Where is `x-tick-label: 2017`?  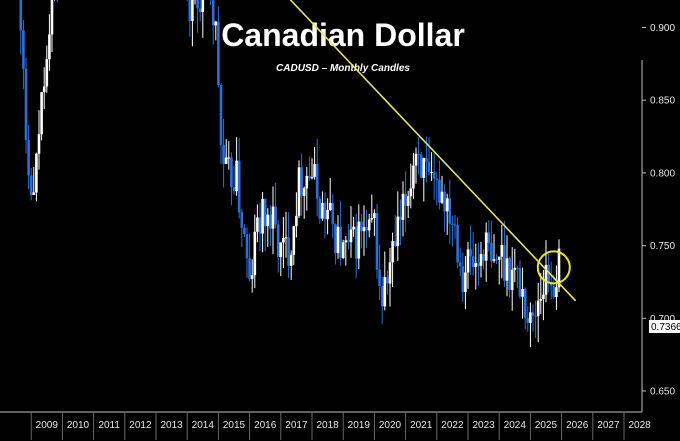 x-tick-label: 2017 is located at coordinates (296, 425).